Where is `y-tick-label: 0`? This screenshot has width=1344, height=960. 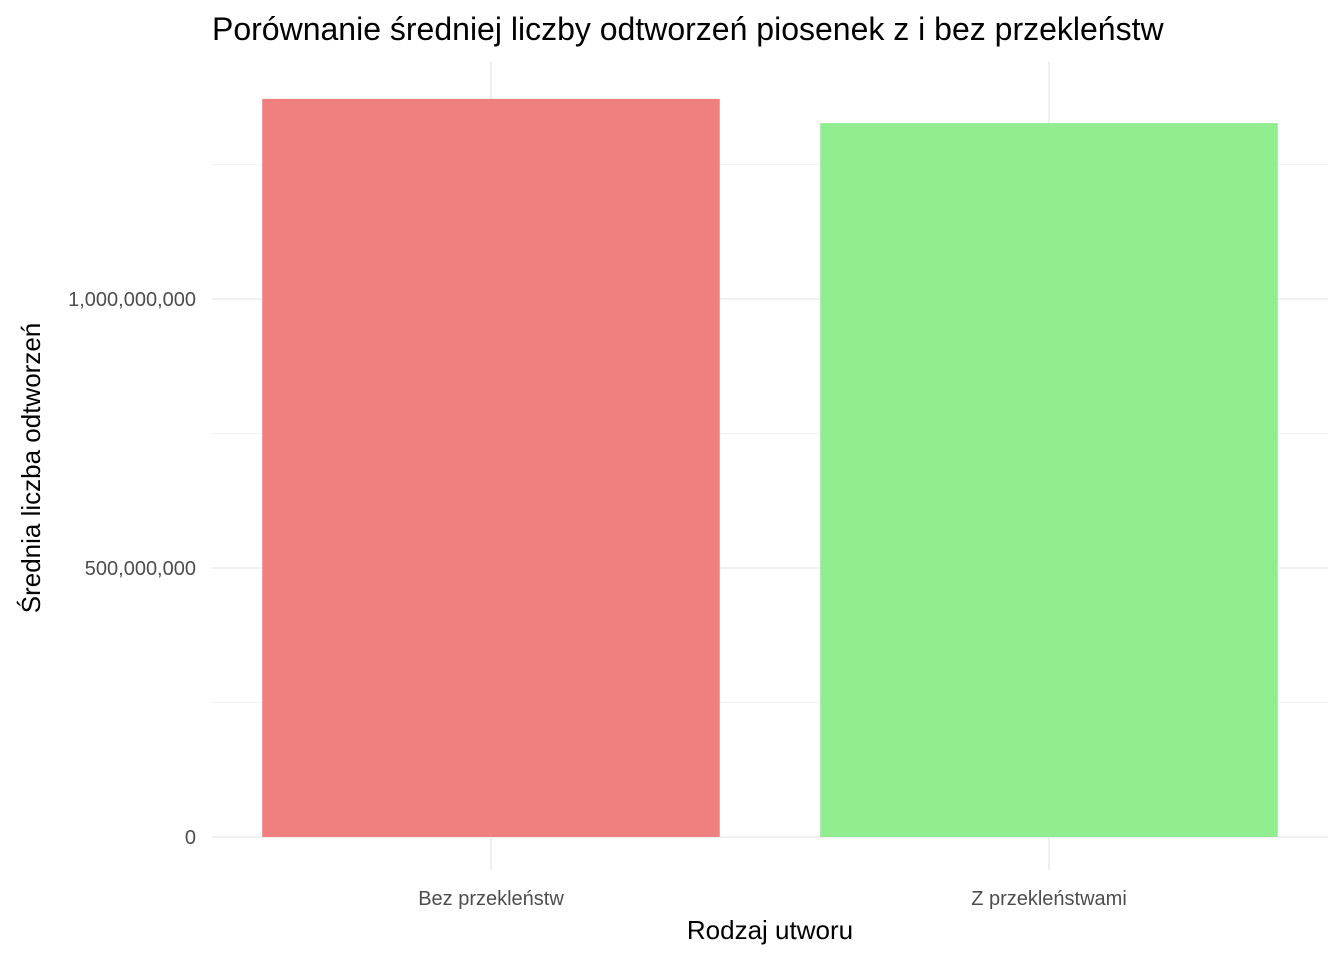
y-tick-label: 0 is located at coordinates (190, 838).